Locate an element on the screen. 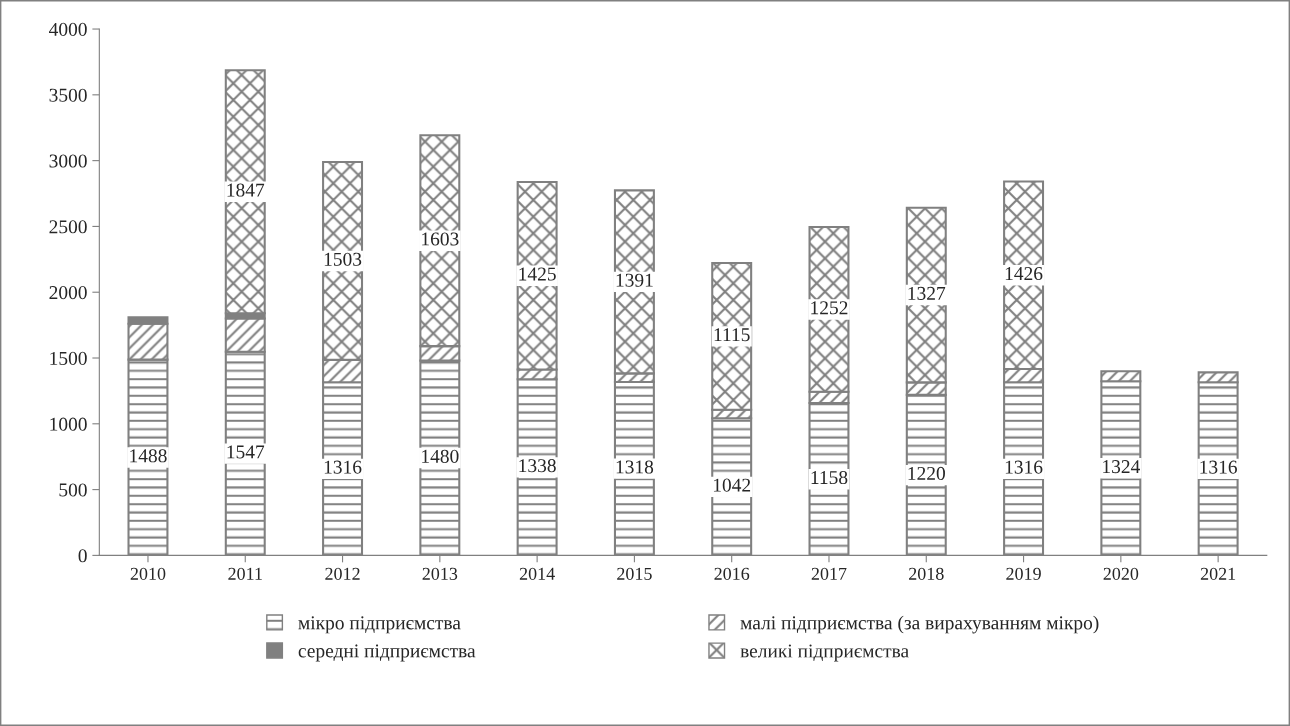 This screenshot has height=726, width=1290. data-label: 1042 is located at coordinates (732, 485).